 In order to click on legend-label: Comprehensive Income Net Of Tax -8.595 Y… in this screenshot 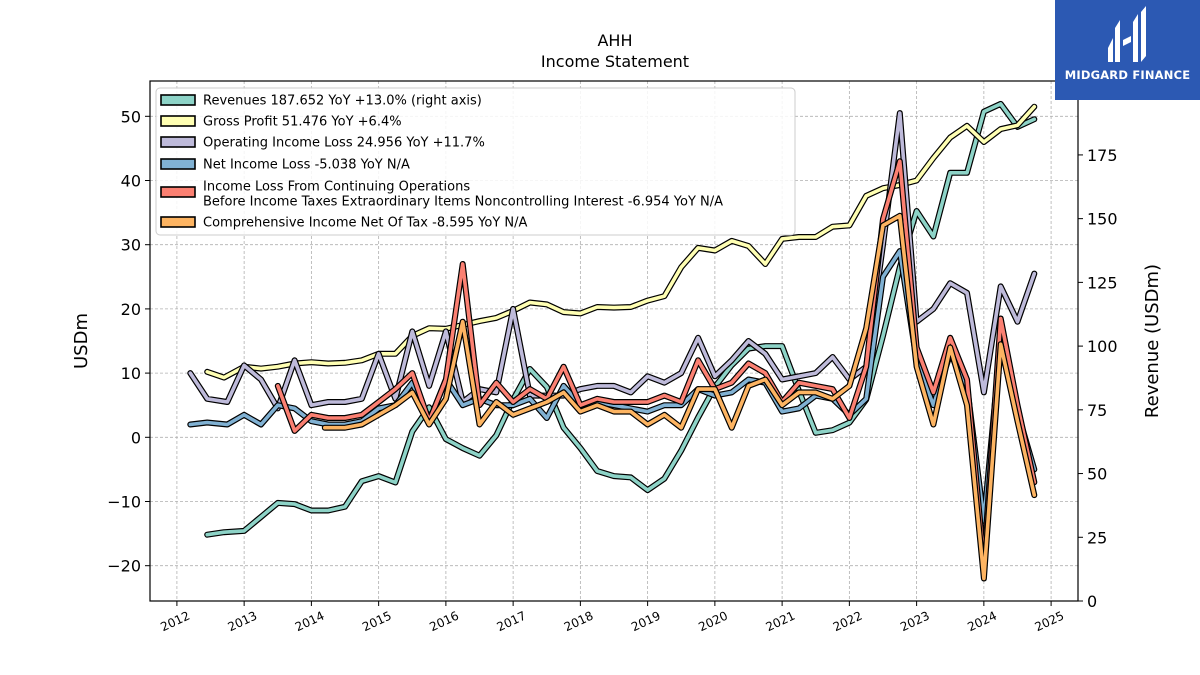, I will do `click(365, 223)`.